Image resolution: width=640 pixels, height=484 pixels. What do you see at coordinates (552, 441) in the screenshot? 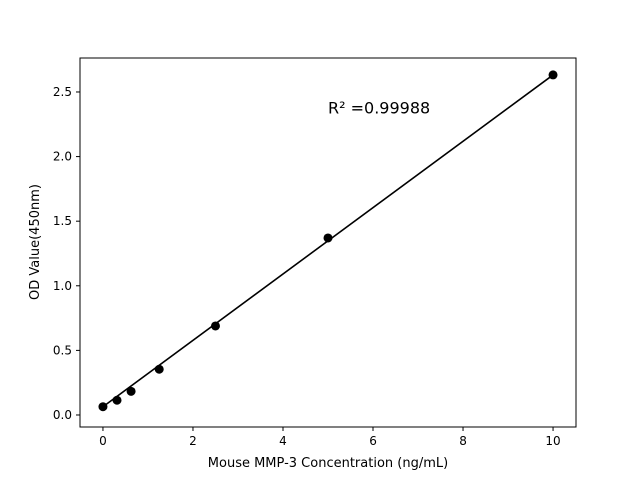
I see `x-tick-label: 10` at bounding box center [552, 441].